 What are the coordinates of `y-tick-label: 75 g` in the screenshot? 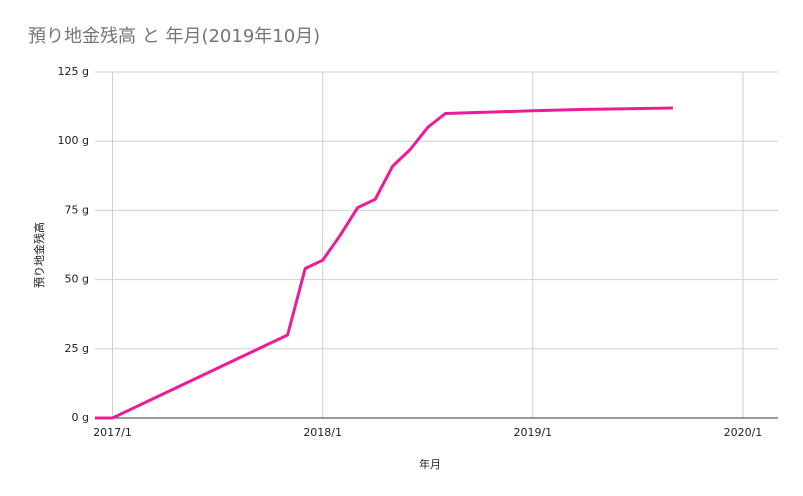 It's located at (77, 209).